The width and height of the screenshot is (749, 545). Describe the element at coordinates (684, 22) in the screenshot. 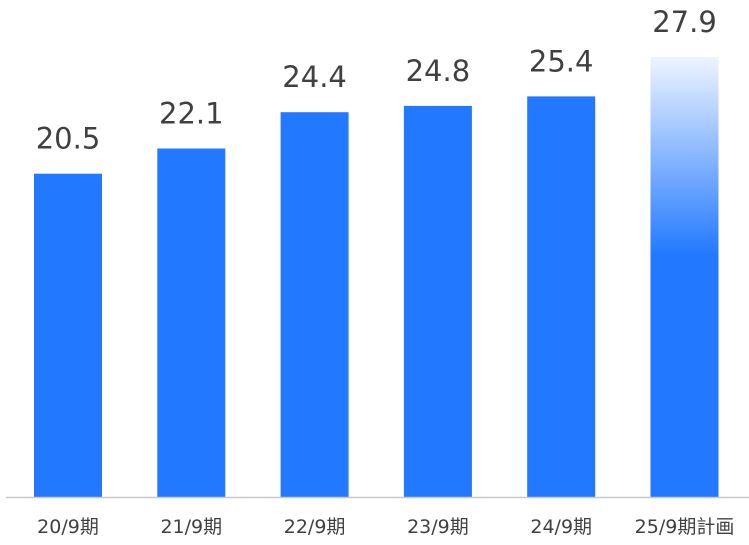

I see `bar-value-label: 27.9` at that location.